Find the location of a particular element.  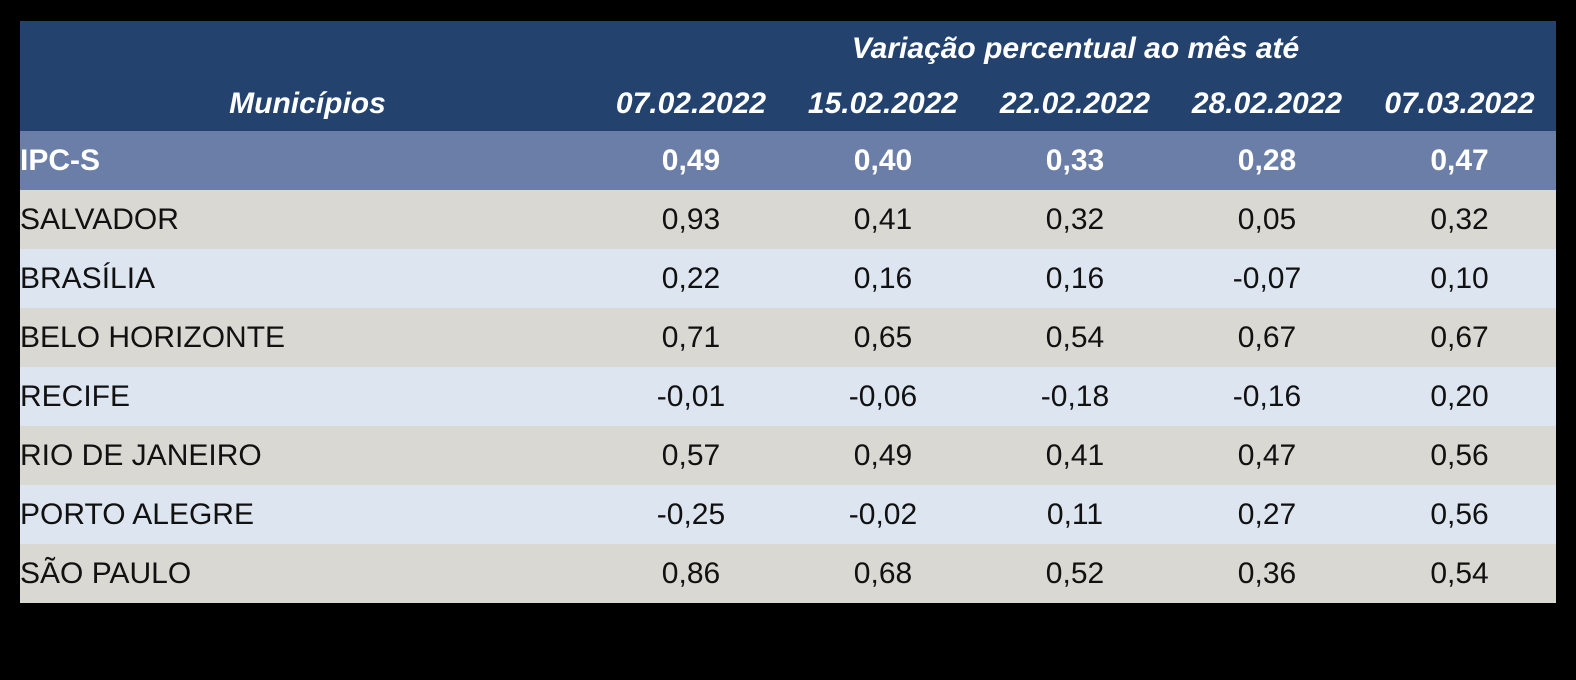

cell-value: 0,05 is located at coordinates (1267, 219).